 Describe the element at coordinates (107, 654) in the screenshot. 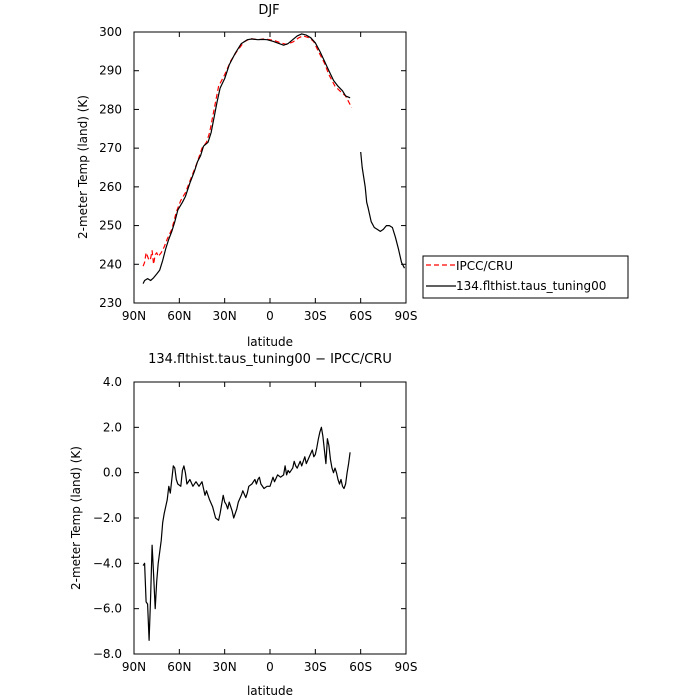

I see `bottom-y-tick-label: −8.0` at that location.